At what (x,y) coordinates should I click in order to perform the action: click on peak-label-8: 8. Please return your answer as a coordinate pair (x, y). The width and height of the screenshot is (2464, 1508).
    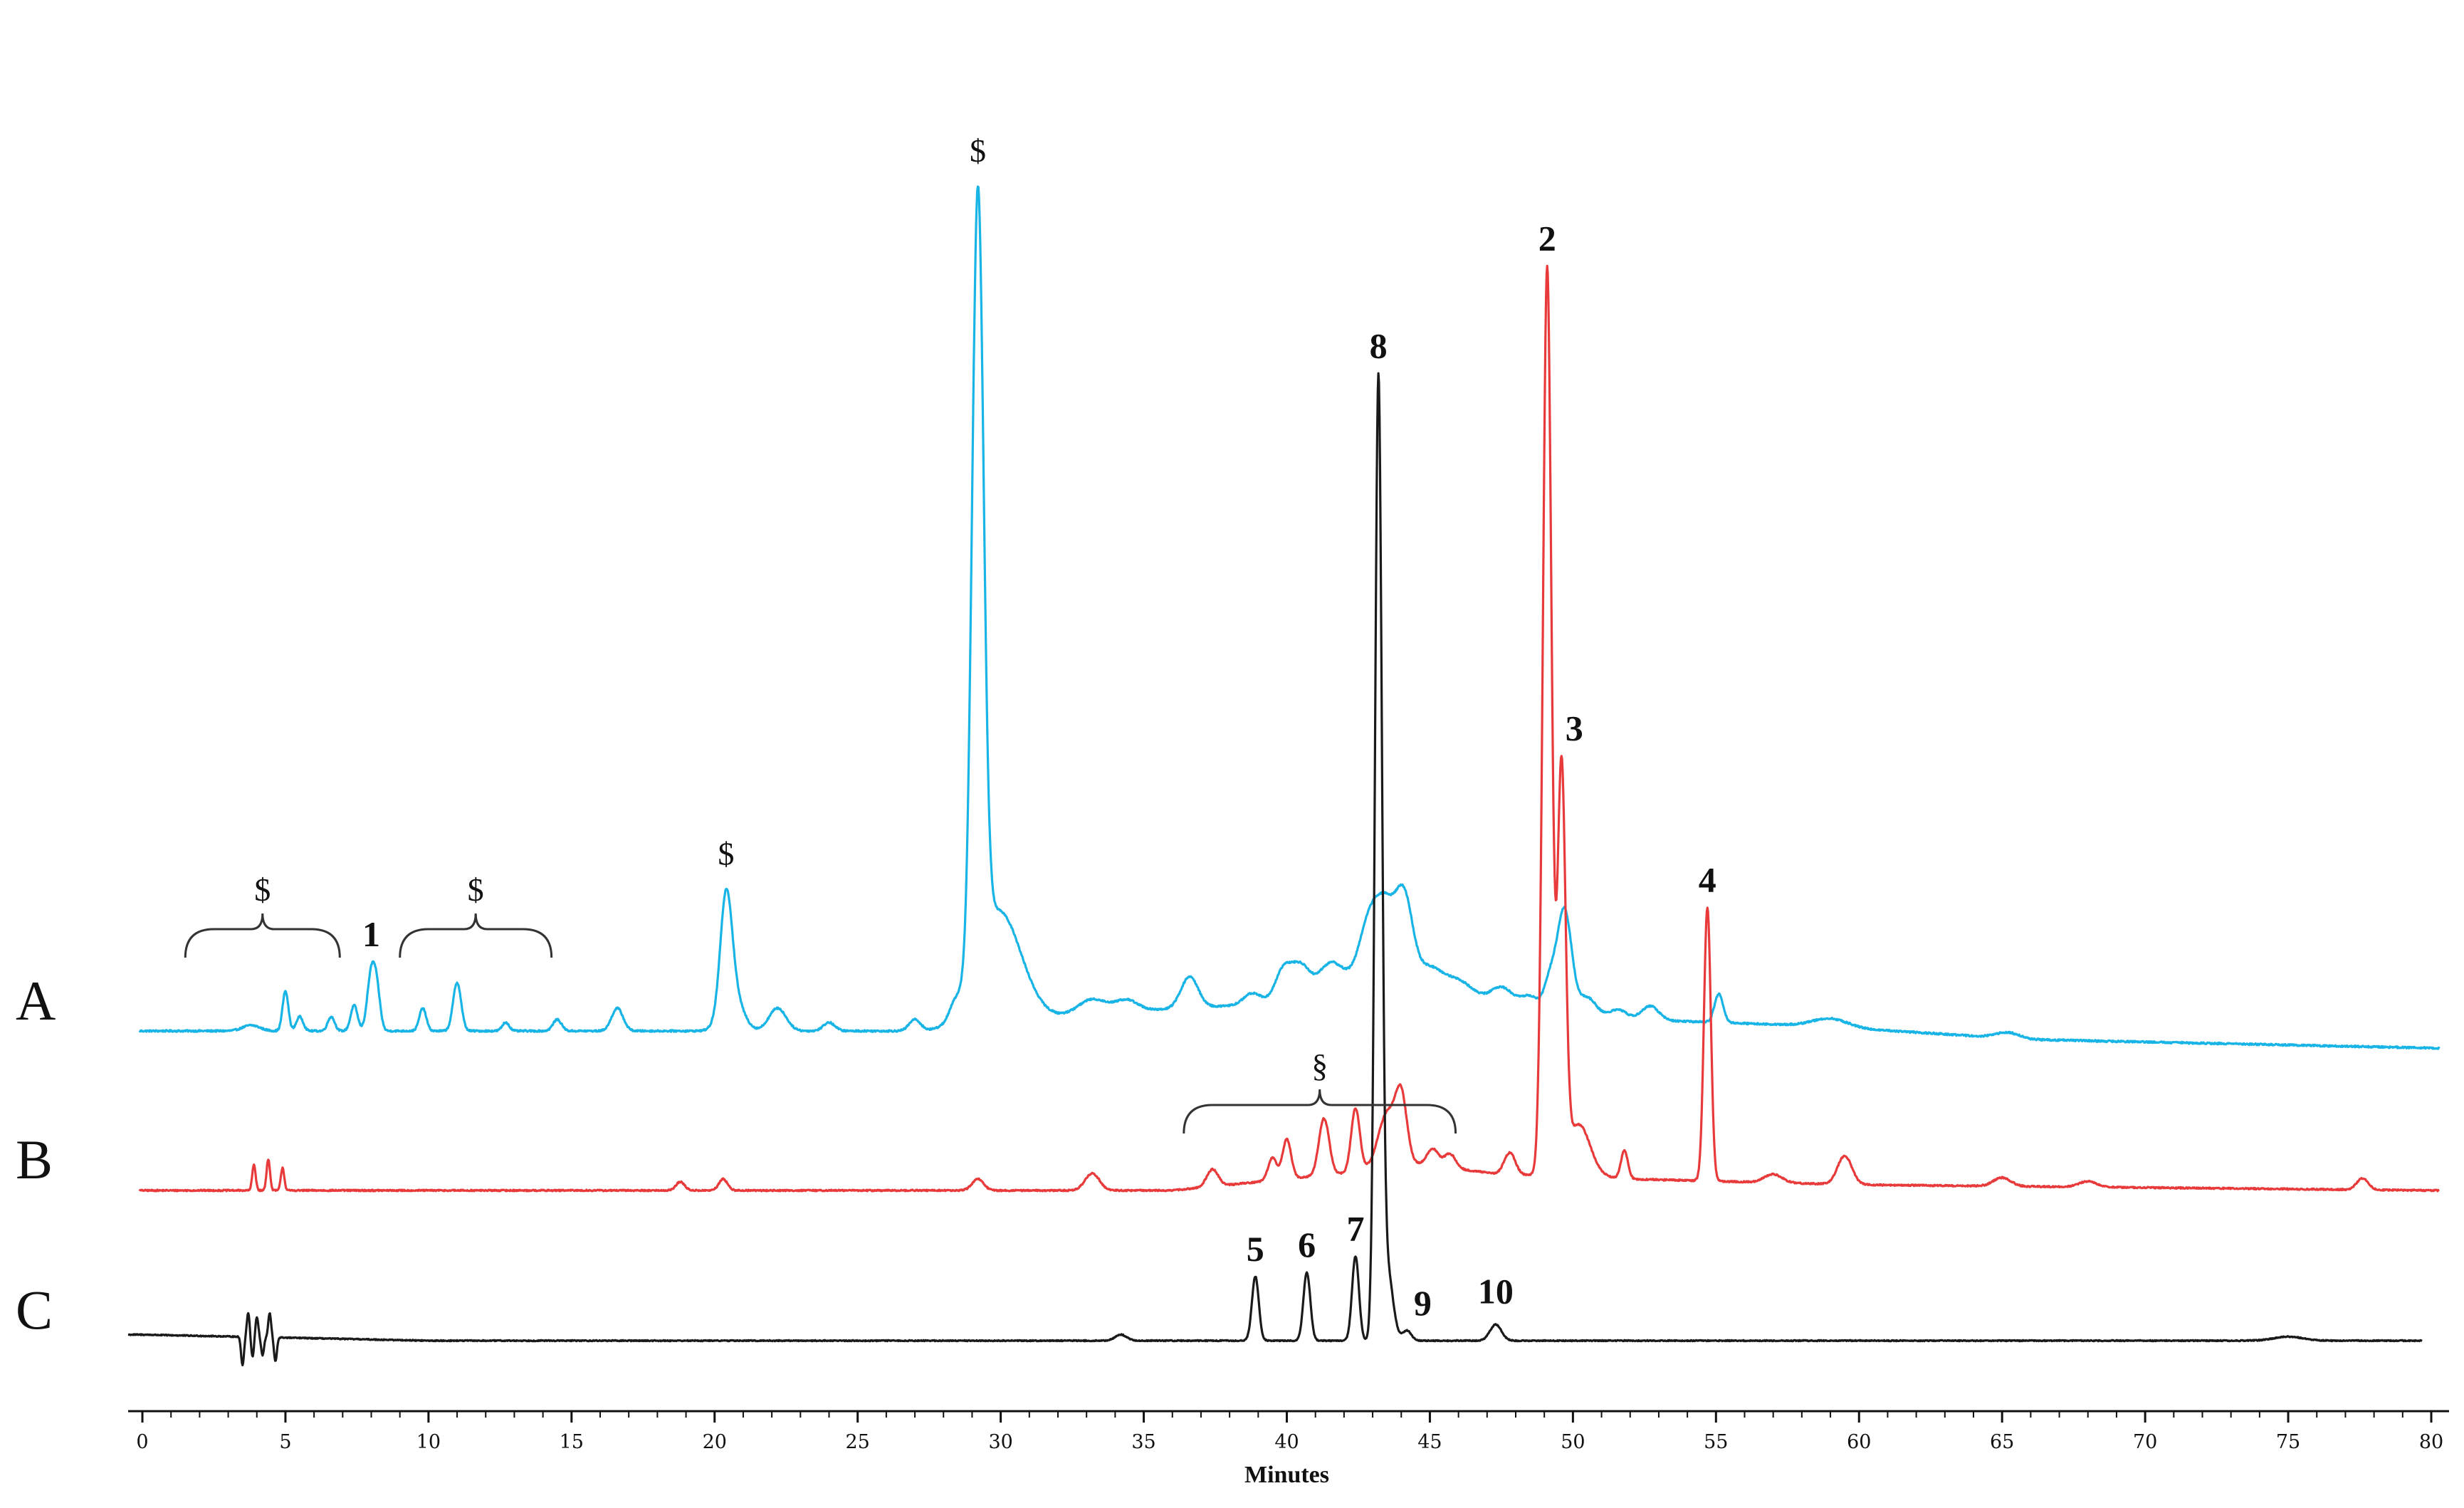
    Looking at the image, I should click on (1379, 346).